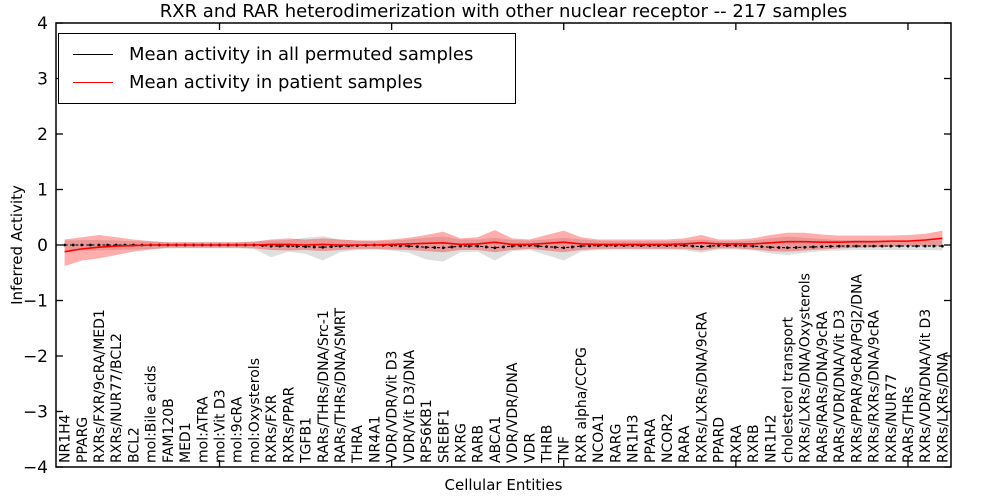  Describe the element at coordinates (83, 440) in the screenshot. I see `x-tick-label: PPARG` at that location.